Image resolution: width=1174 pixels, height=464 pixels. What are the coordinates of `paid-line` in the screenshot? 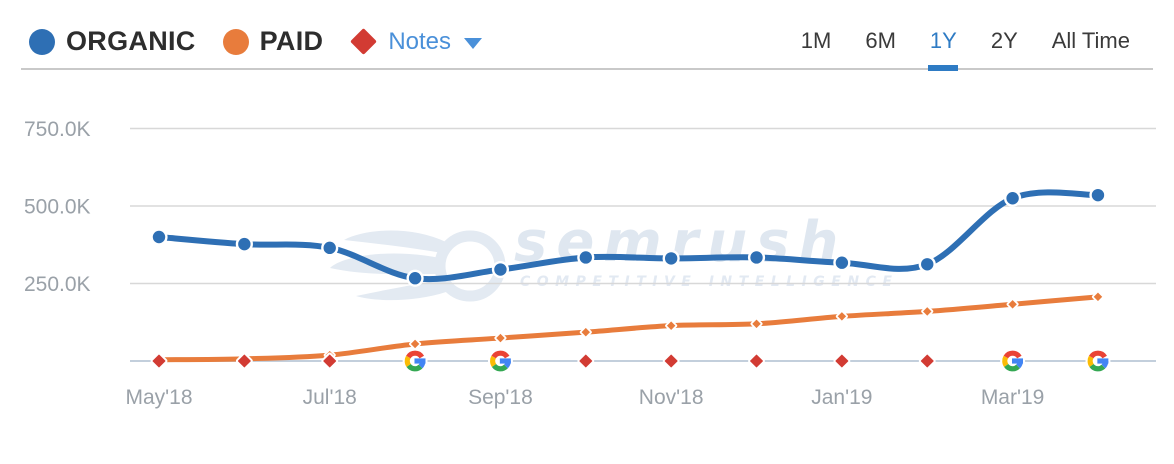 It's located at (628, 328).